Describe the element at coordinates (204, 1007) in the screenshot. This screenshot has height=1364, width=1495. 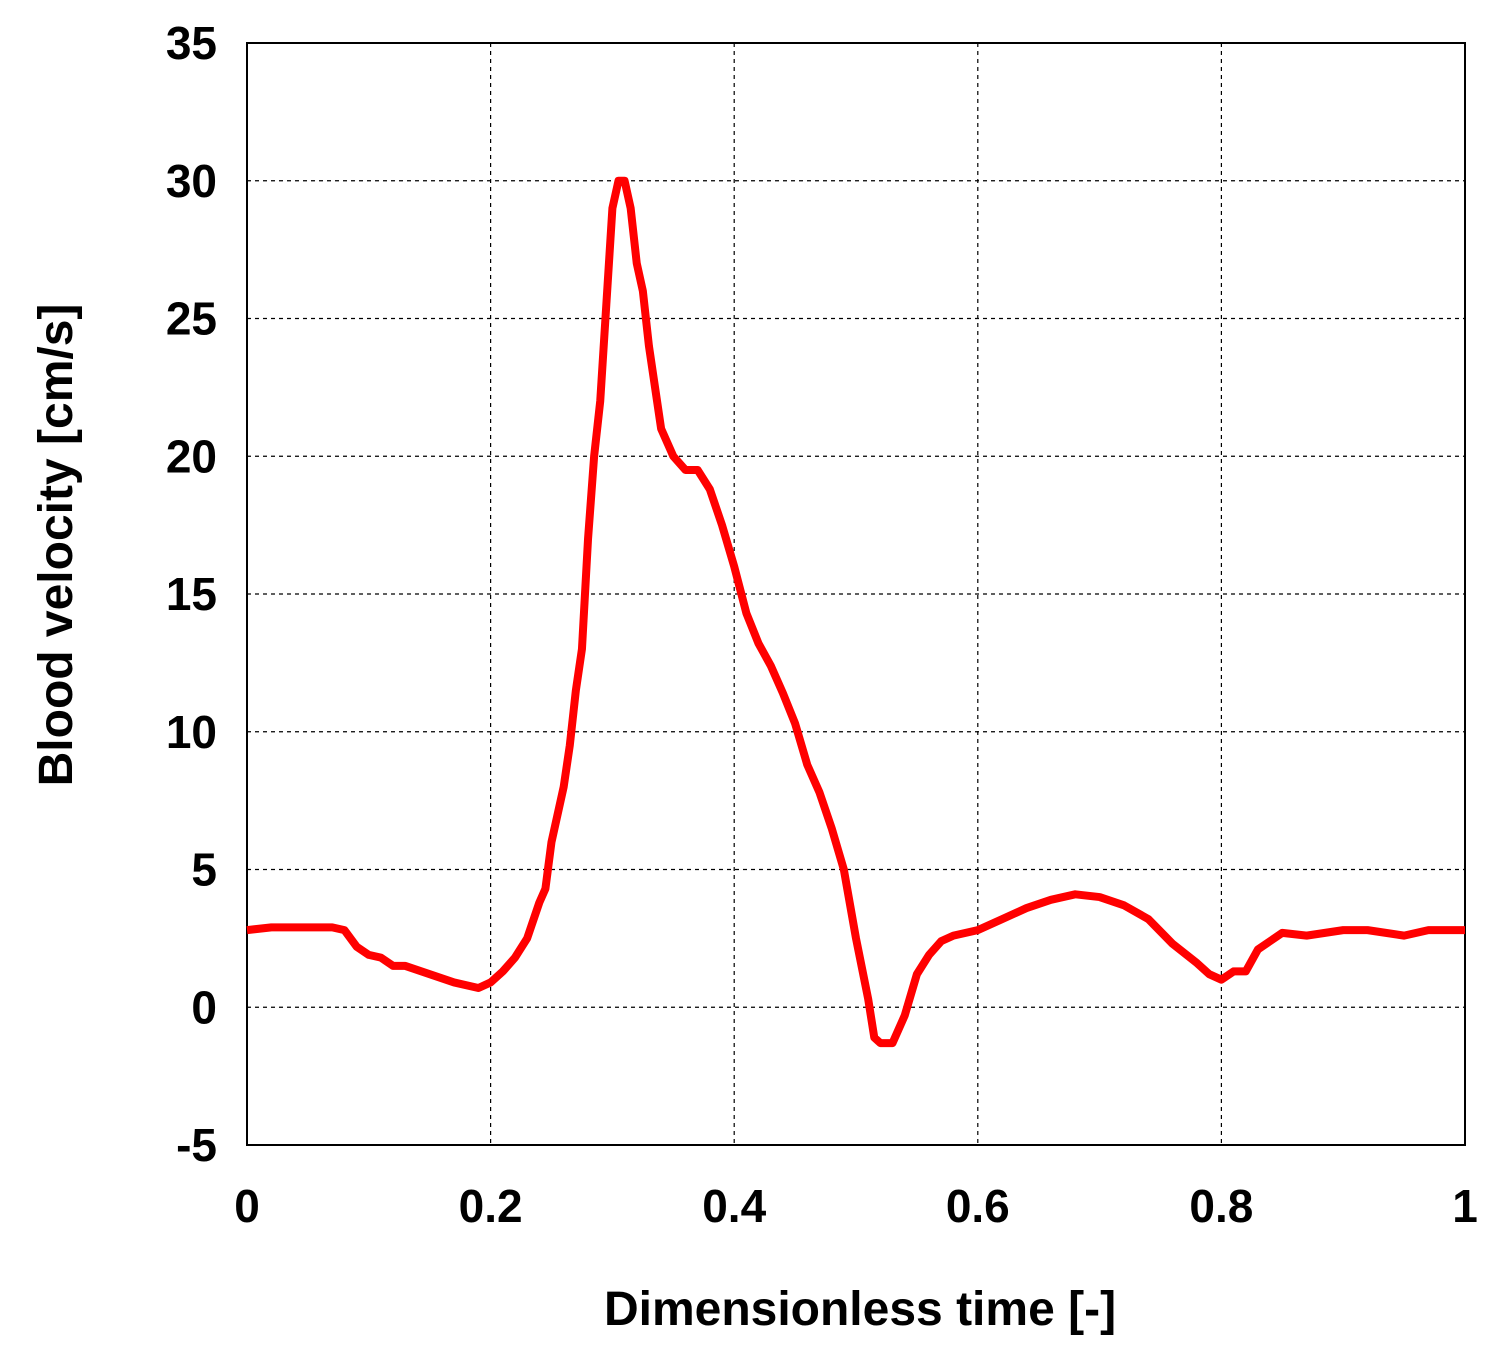
I see `y-tick-label: 0` at that location.